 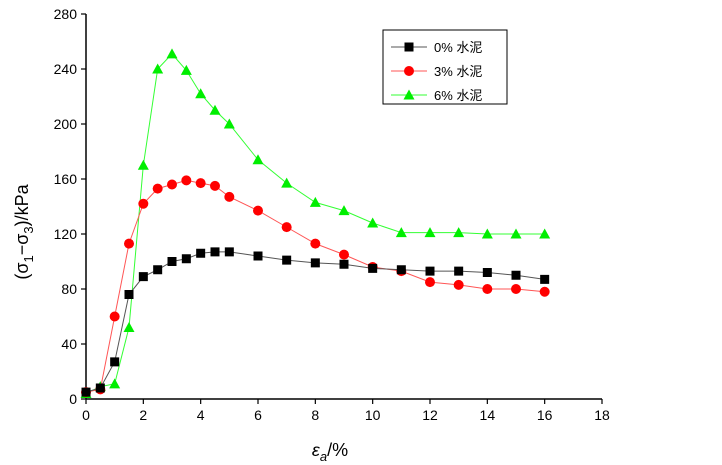 I want to click on y-tick-label: 160, so click(x=66, y=179).